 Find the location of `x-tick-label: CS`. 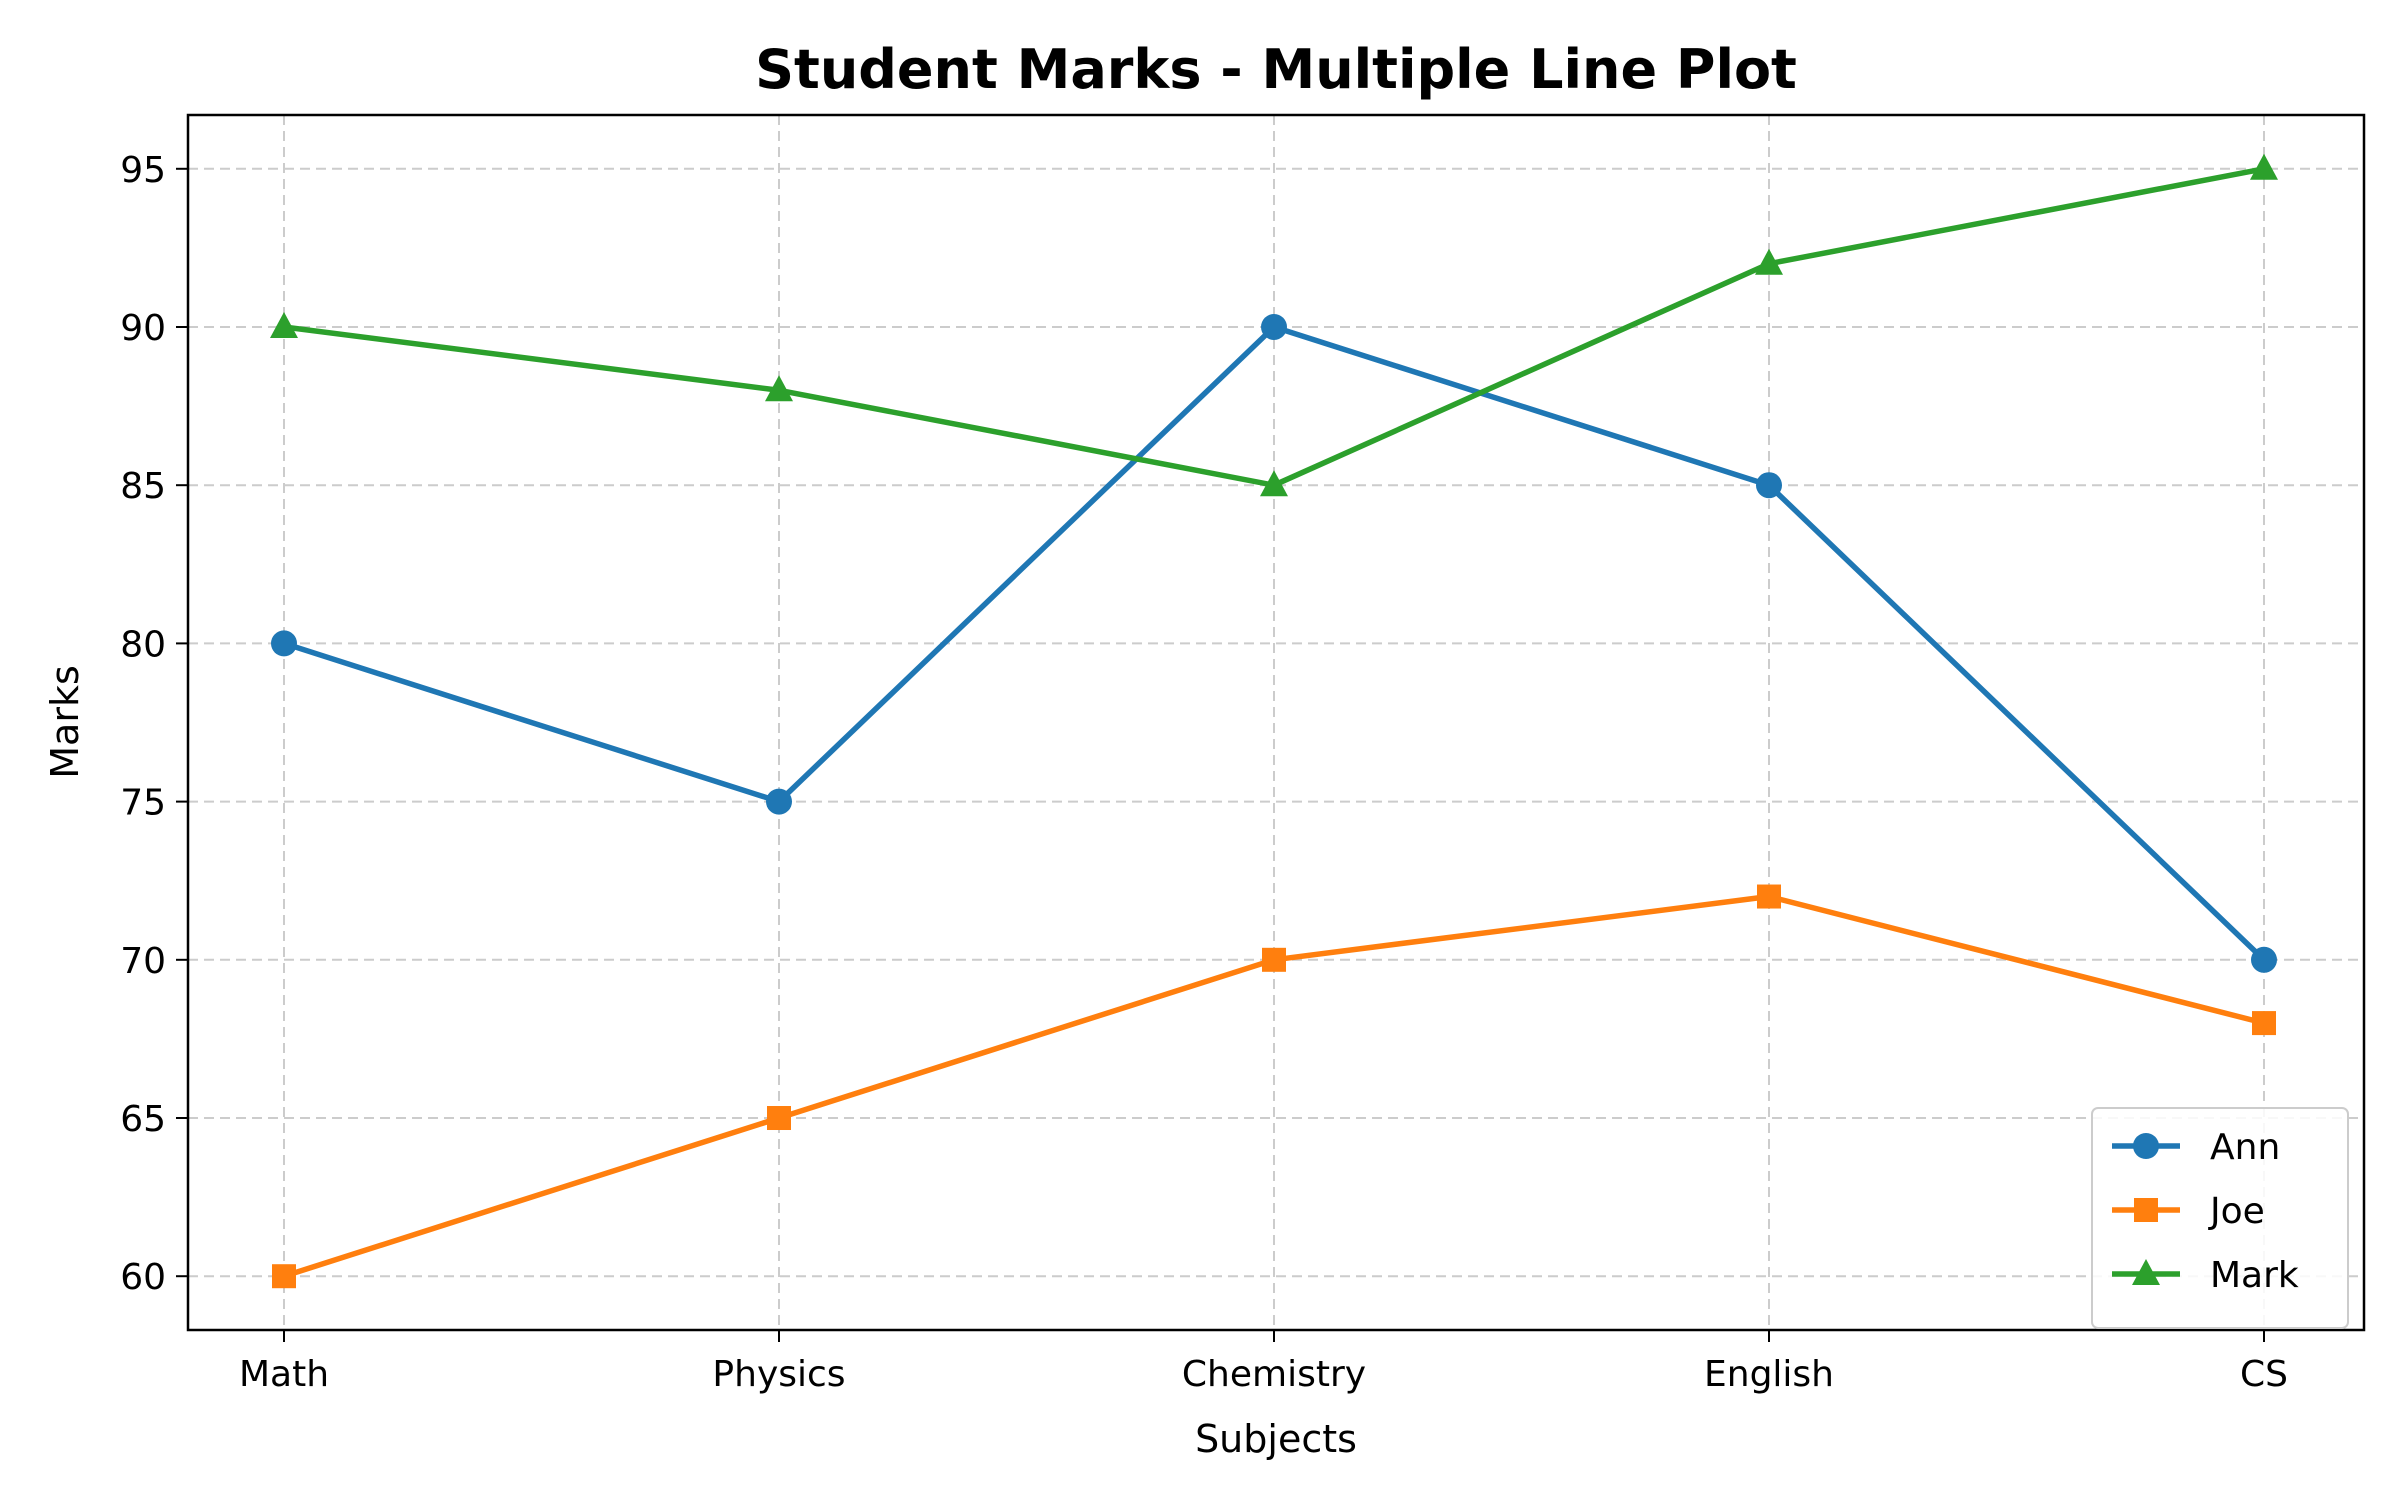

x-tick-label: CS is located at coordinates (2264, 1374).